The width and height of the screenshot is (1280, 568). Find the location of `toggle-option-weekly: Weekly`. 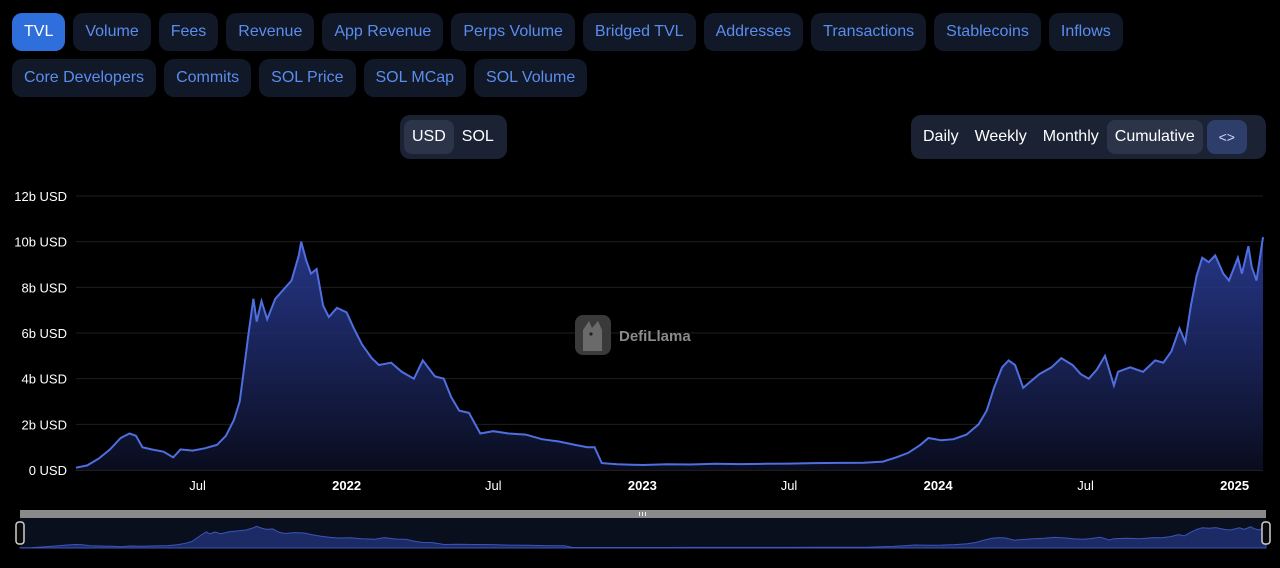

toggle-option-weekly: Weekly is located at coordinates (1000, 136).